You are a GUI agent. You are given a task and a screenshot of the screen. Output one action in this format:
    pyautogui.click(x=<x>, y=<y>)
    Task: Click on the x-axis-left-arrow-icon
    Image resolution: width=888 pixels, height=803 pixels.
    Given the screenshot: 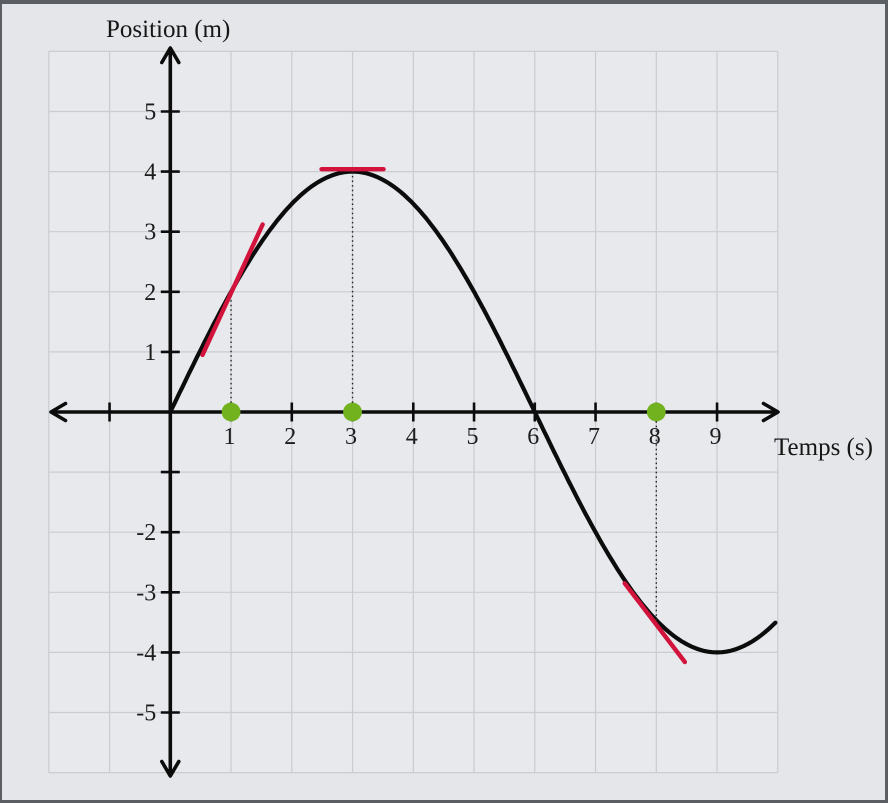 What is the action you would take?
    pyautogui.click(x=58, y=412)
    